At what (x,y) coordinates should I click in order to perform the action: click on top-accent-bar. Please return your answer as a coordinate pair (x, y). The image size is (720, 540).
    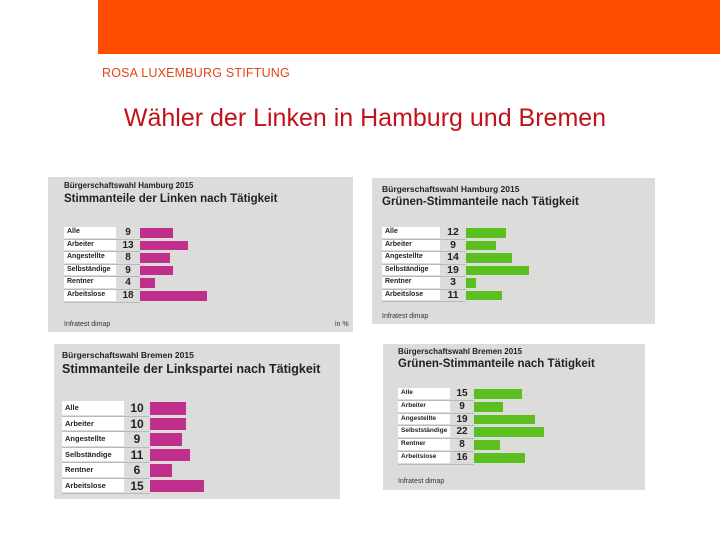
    Looking at the image, I should click on (409, 27).